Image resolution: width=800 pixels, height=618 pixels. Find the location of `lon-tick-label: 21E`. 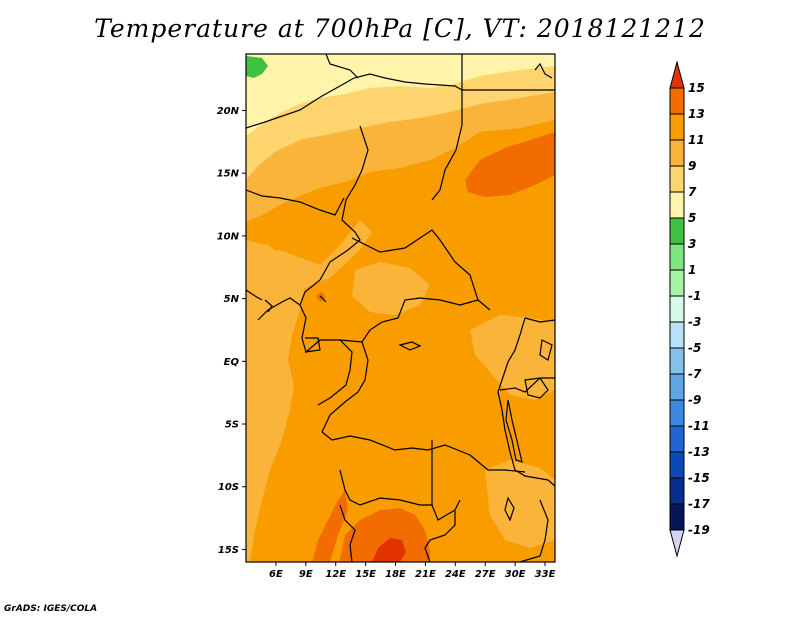

lon-tick-label: 21E is located at coordinates (425, 574).